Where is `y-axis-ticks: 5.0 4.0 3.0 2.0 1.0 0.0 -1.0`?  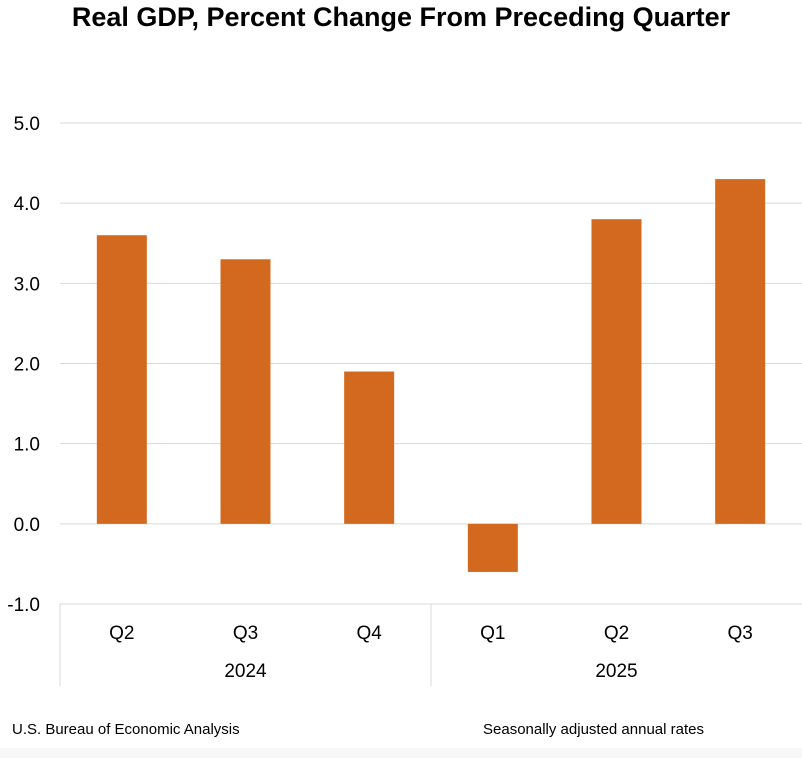
y-axis-ticks: 5.0 4.0 3.0 2.0 1.0 0.0 -1.0 is located at coordinates (23, 365).